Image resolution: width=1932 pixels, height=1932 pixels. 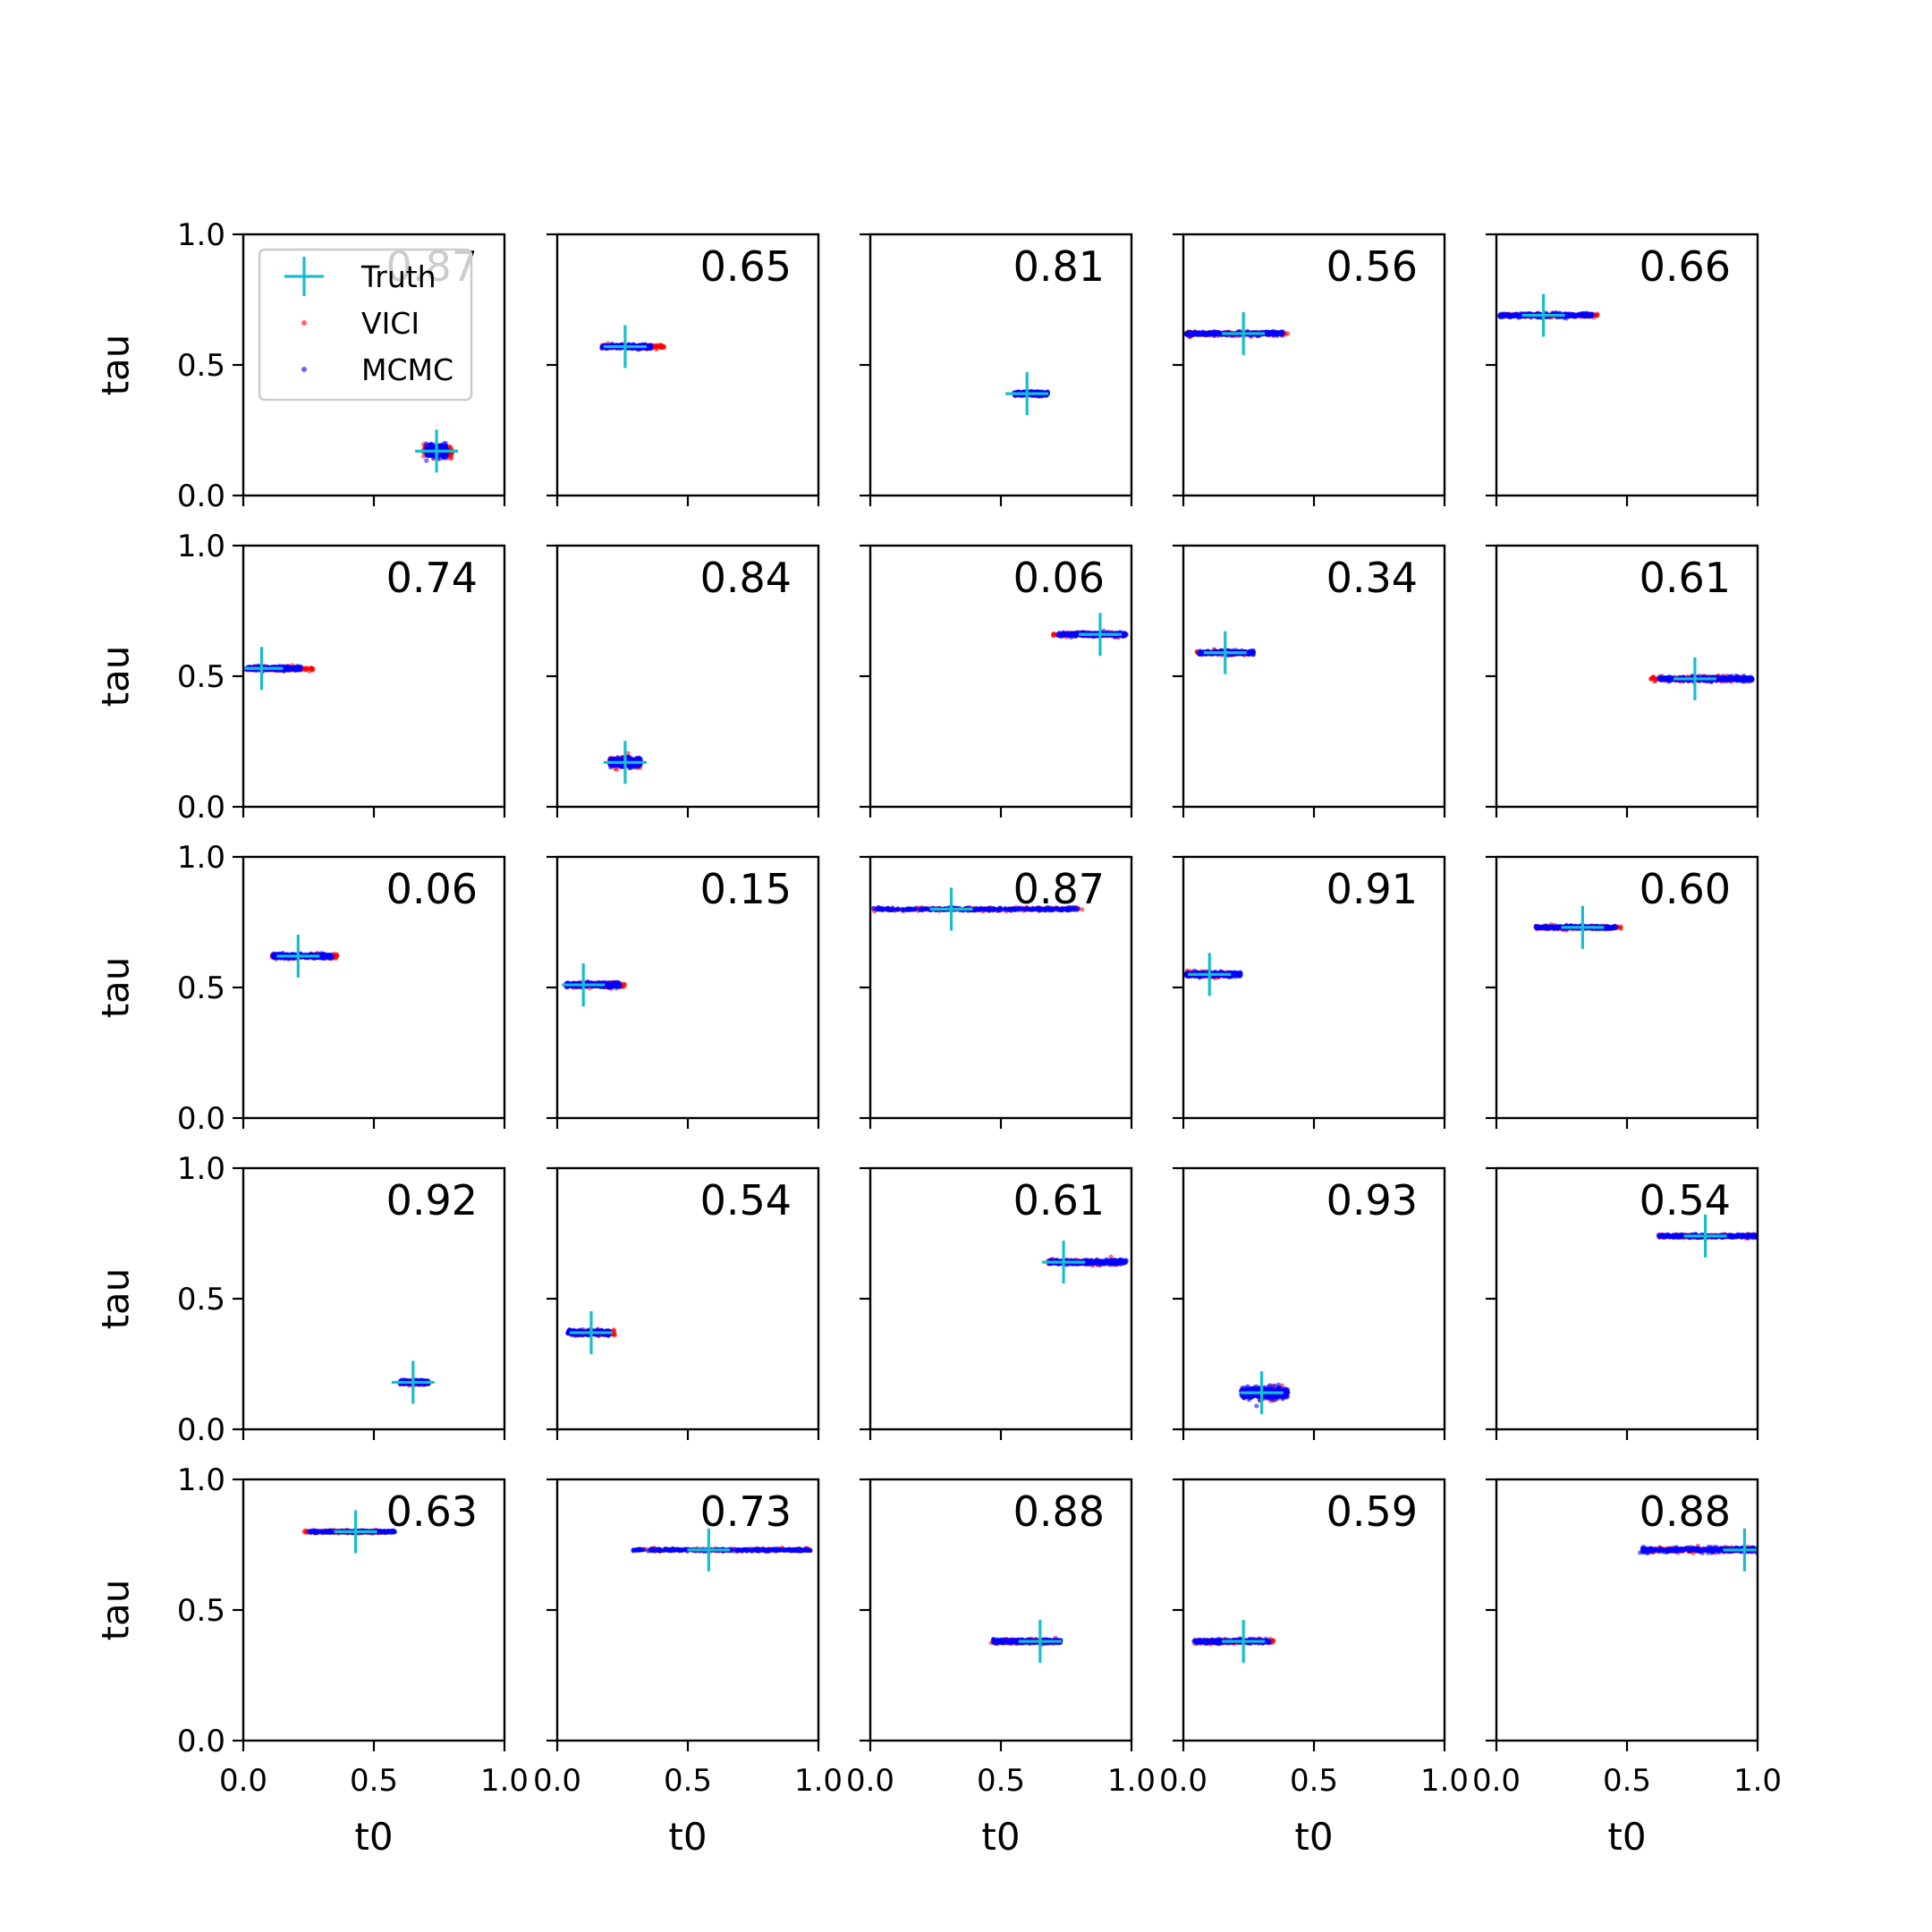 What do you see at coordinates (432, 578) in the screenshot?
I see `panel-value: 0.74` at bounding box center [432, 578].